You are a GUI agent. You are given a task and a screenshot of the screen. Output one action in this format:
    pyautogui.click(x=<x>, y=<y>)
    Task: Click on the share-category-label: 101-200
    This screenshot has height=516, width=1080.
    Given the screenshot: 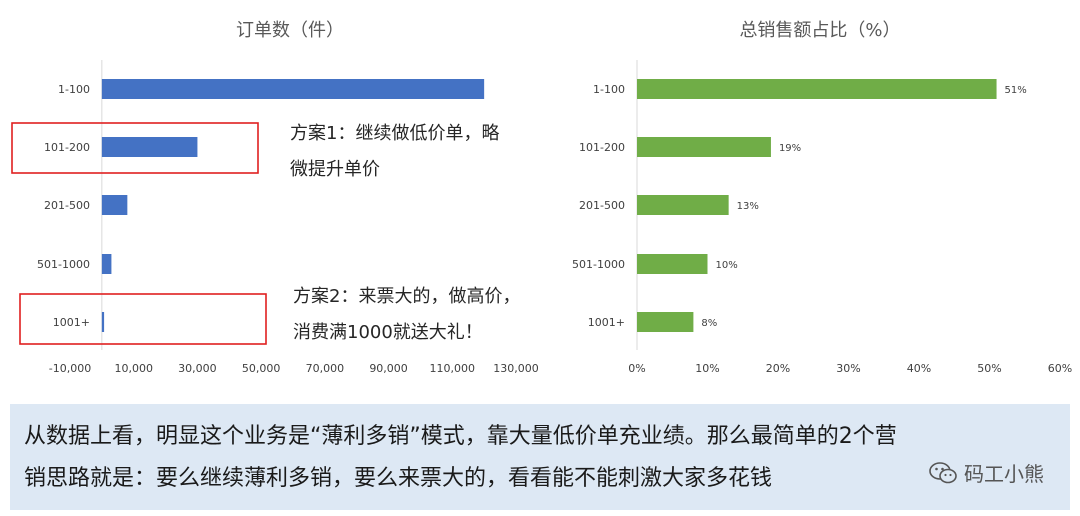 What is the action you would take?
    pyautogui.click(x=602, y=147)
    